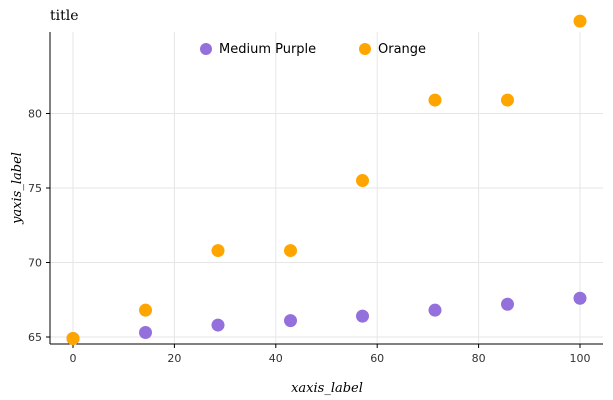 This screenshot has width=613, height=400. Describe the element at coordinates (64, 16) in the screenshot. I see `chart-title: title` at that location.